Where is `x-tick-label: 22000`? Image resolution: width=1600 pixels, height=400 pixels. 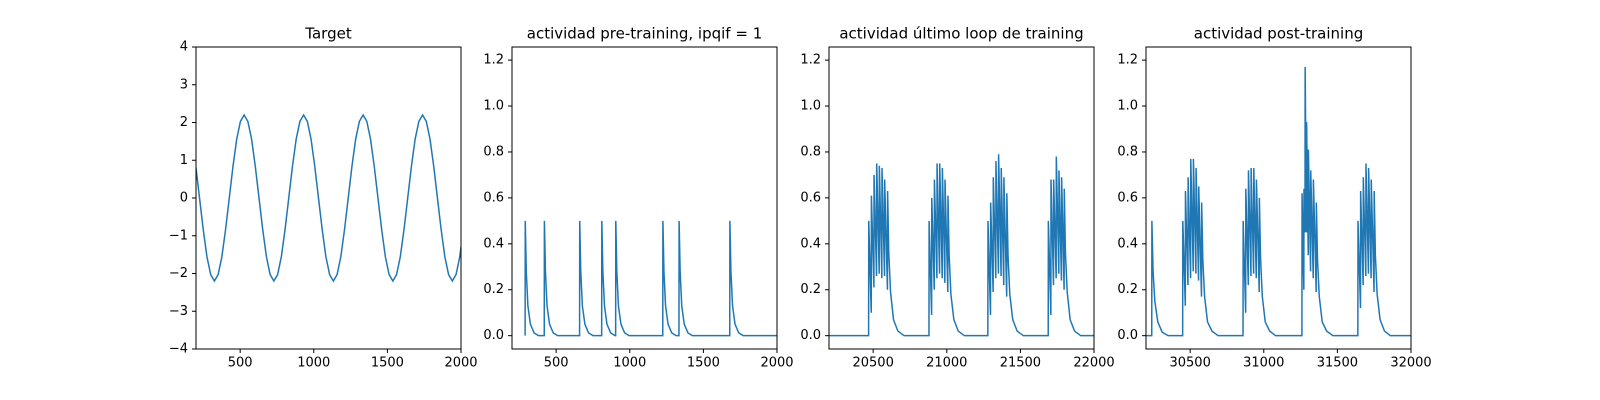
x-tick-label: 22000 is located at coordinates (1093, 363).